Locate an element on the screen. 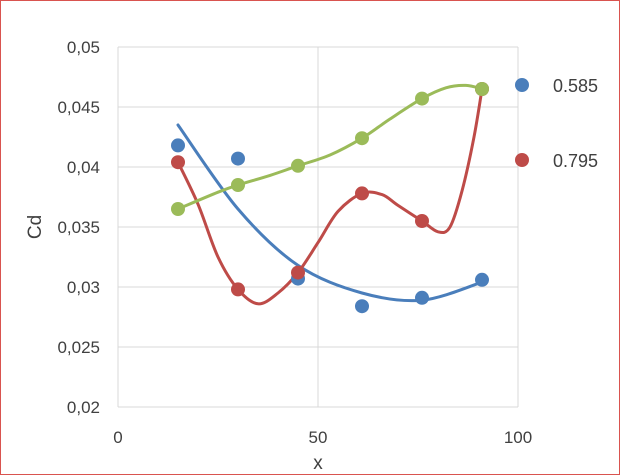 The width and height of the screenshot is (620, 476). y-axis-label: Cd is located at coordinates (35, 227).